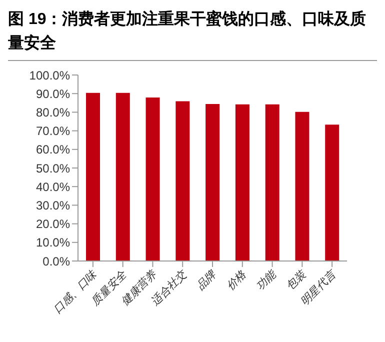 The width and height of the screenshot is (385, 342). What do you see at coordinates (56, 261) in the screenshot?
I see `y-tick-label: 0.0%` at bounding box center [56, 261].